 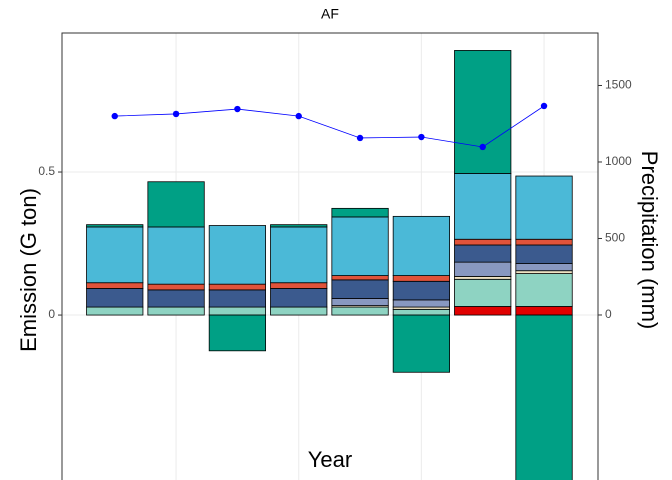 I want to click on x-axis-title: Year, so click(x=330, y=459).